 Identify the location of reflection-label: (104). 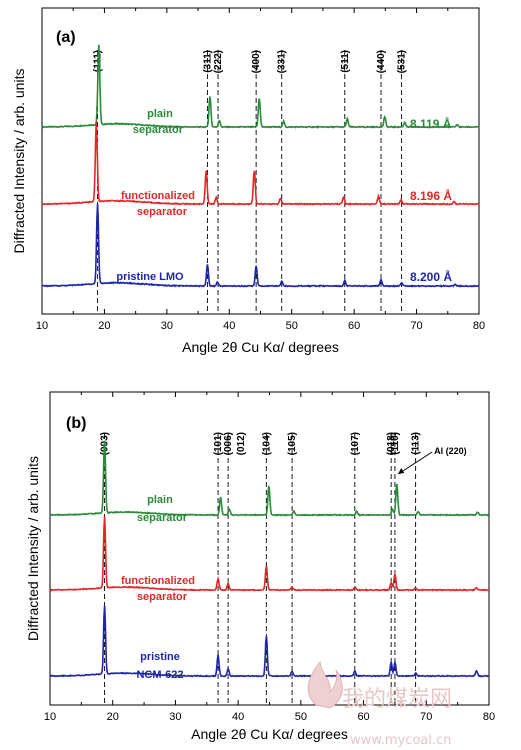
(266, 443).